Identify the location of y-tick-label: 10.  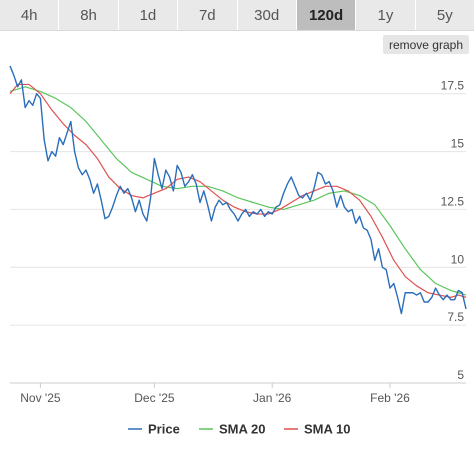
(458, 259).